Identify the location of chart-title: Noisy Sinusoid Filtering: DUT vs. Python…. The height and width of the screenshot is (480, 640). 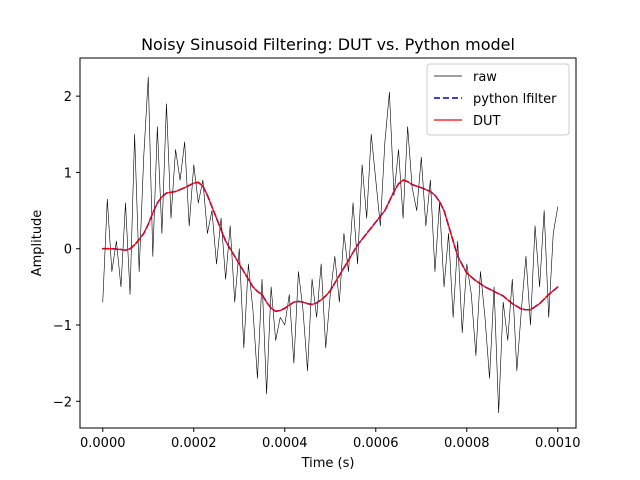
(328, 44).